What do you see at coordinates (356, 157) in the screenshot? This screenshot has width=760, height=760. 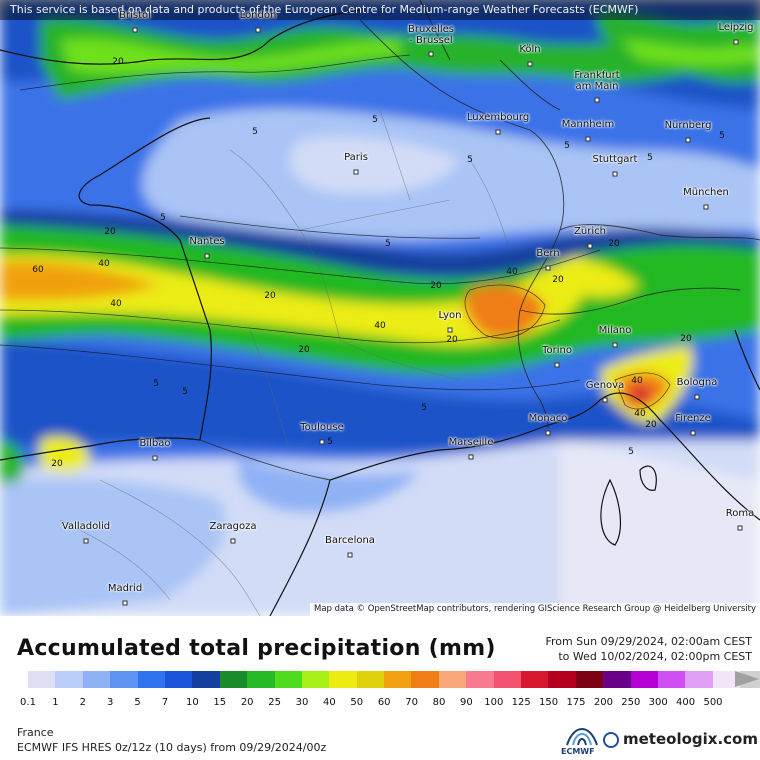 I see `city-label: Paris` at bounding box center [356, 157].